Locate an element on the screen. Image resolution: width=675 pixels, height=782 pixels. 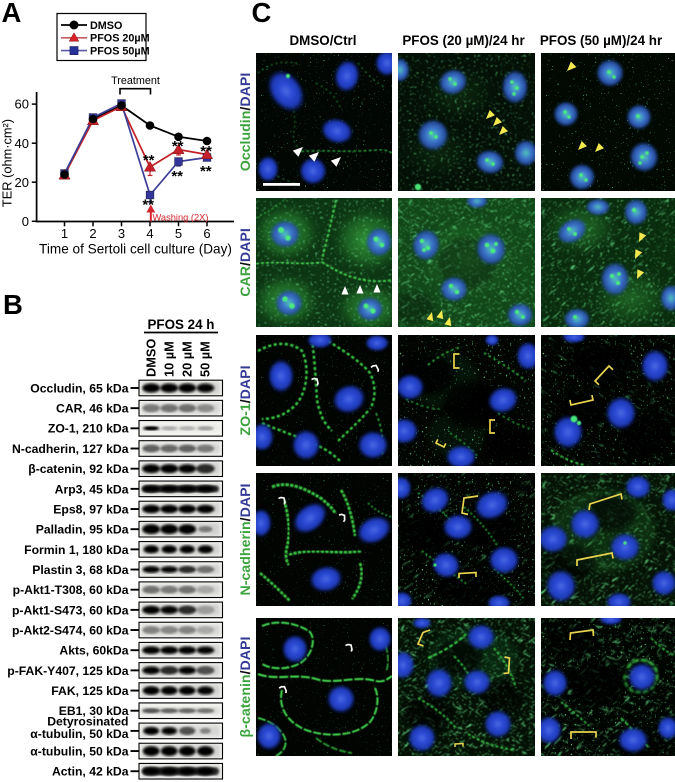
svg-text: ZO-1/DAPI is located at coordinates (246, 400).